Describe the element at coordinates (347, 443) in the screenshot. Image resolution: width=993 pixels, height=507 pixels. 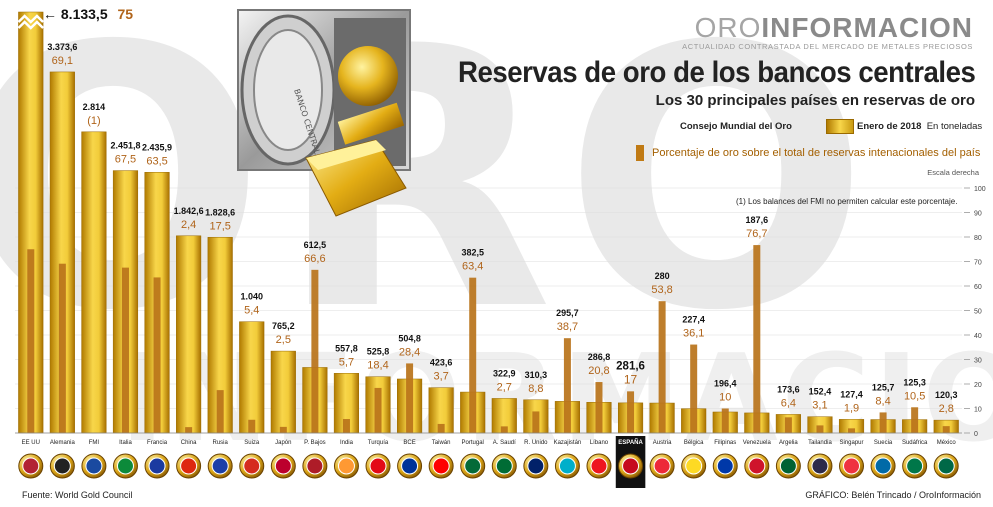
I see `category-label: India` at that location.